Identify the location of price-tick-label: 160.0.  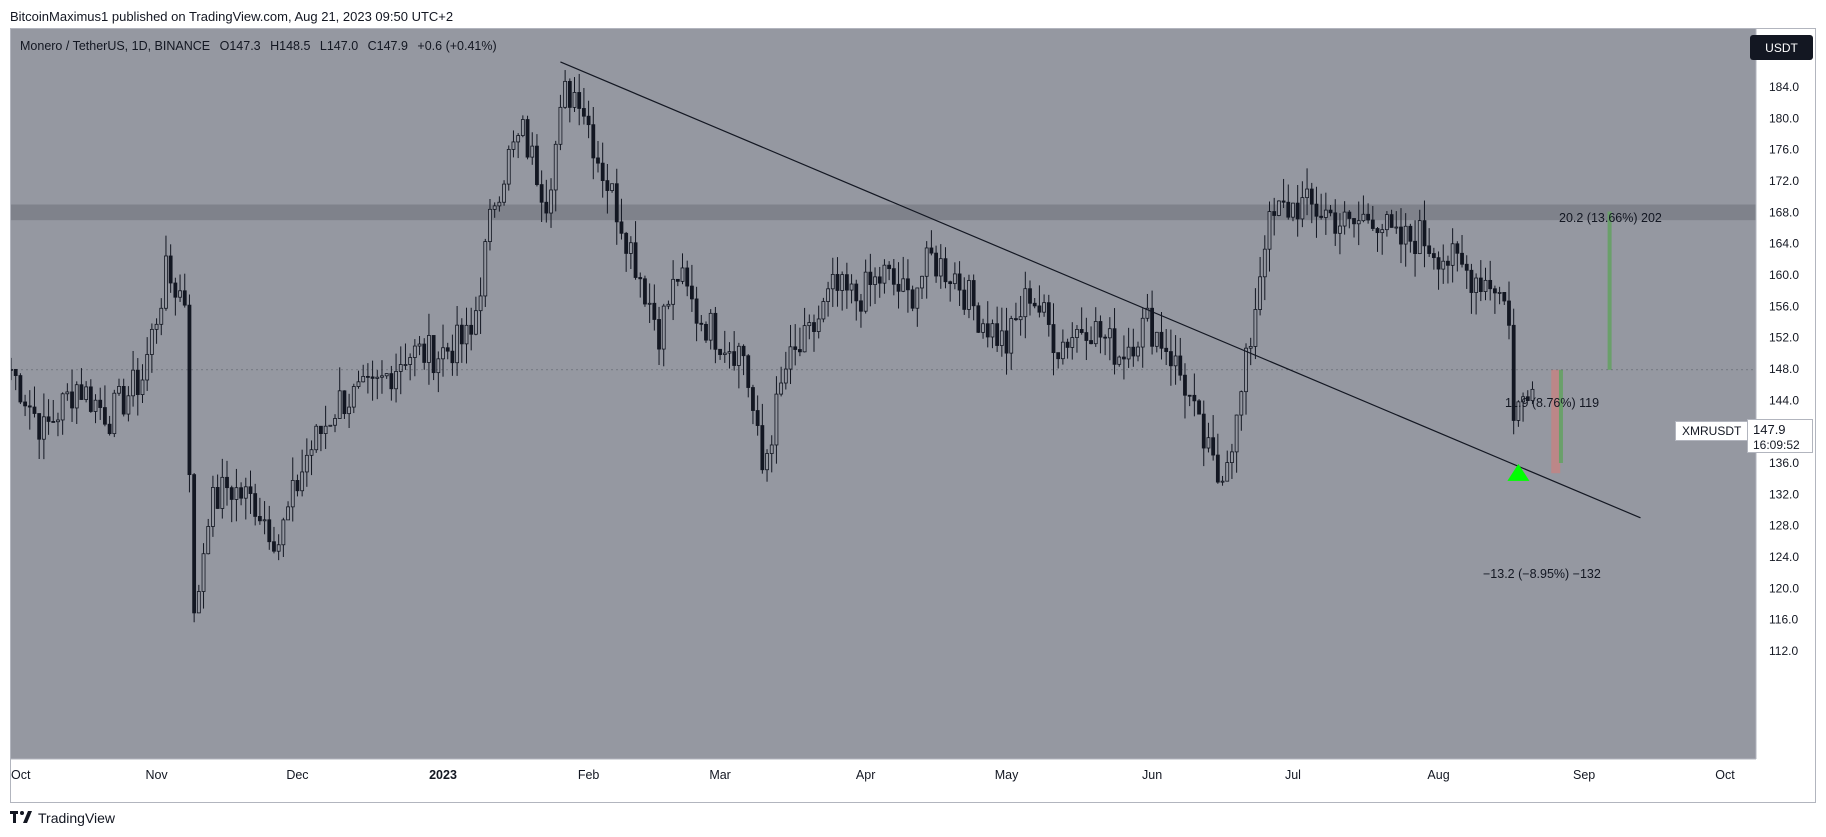
(1784, 275).